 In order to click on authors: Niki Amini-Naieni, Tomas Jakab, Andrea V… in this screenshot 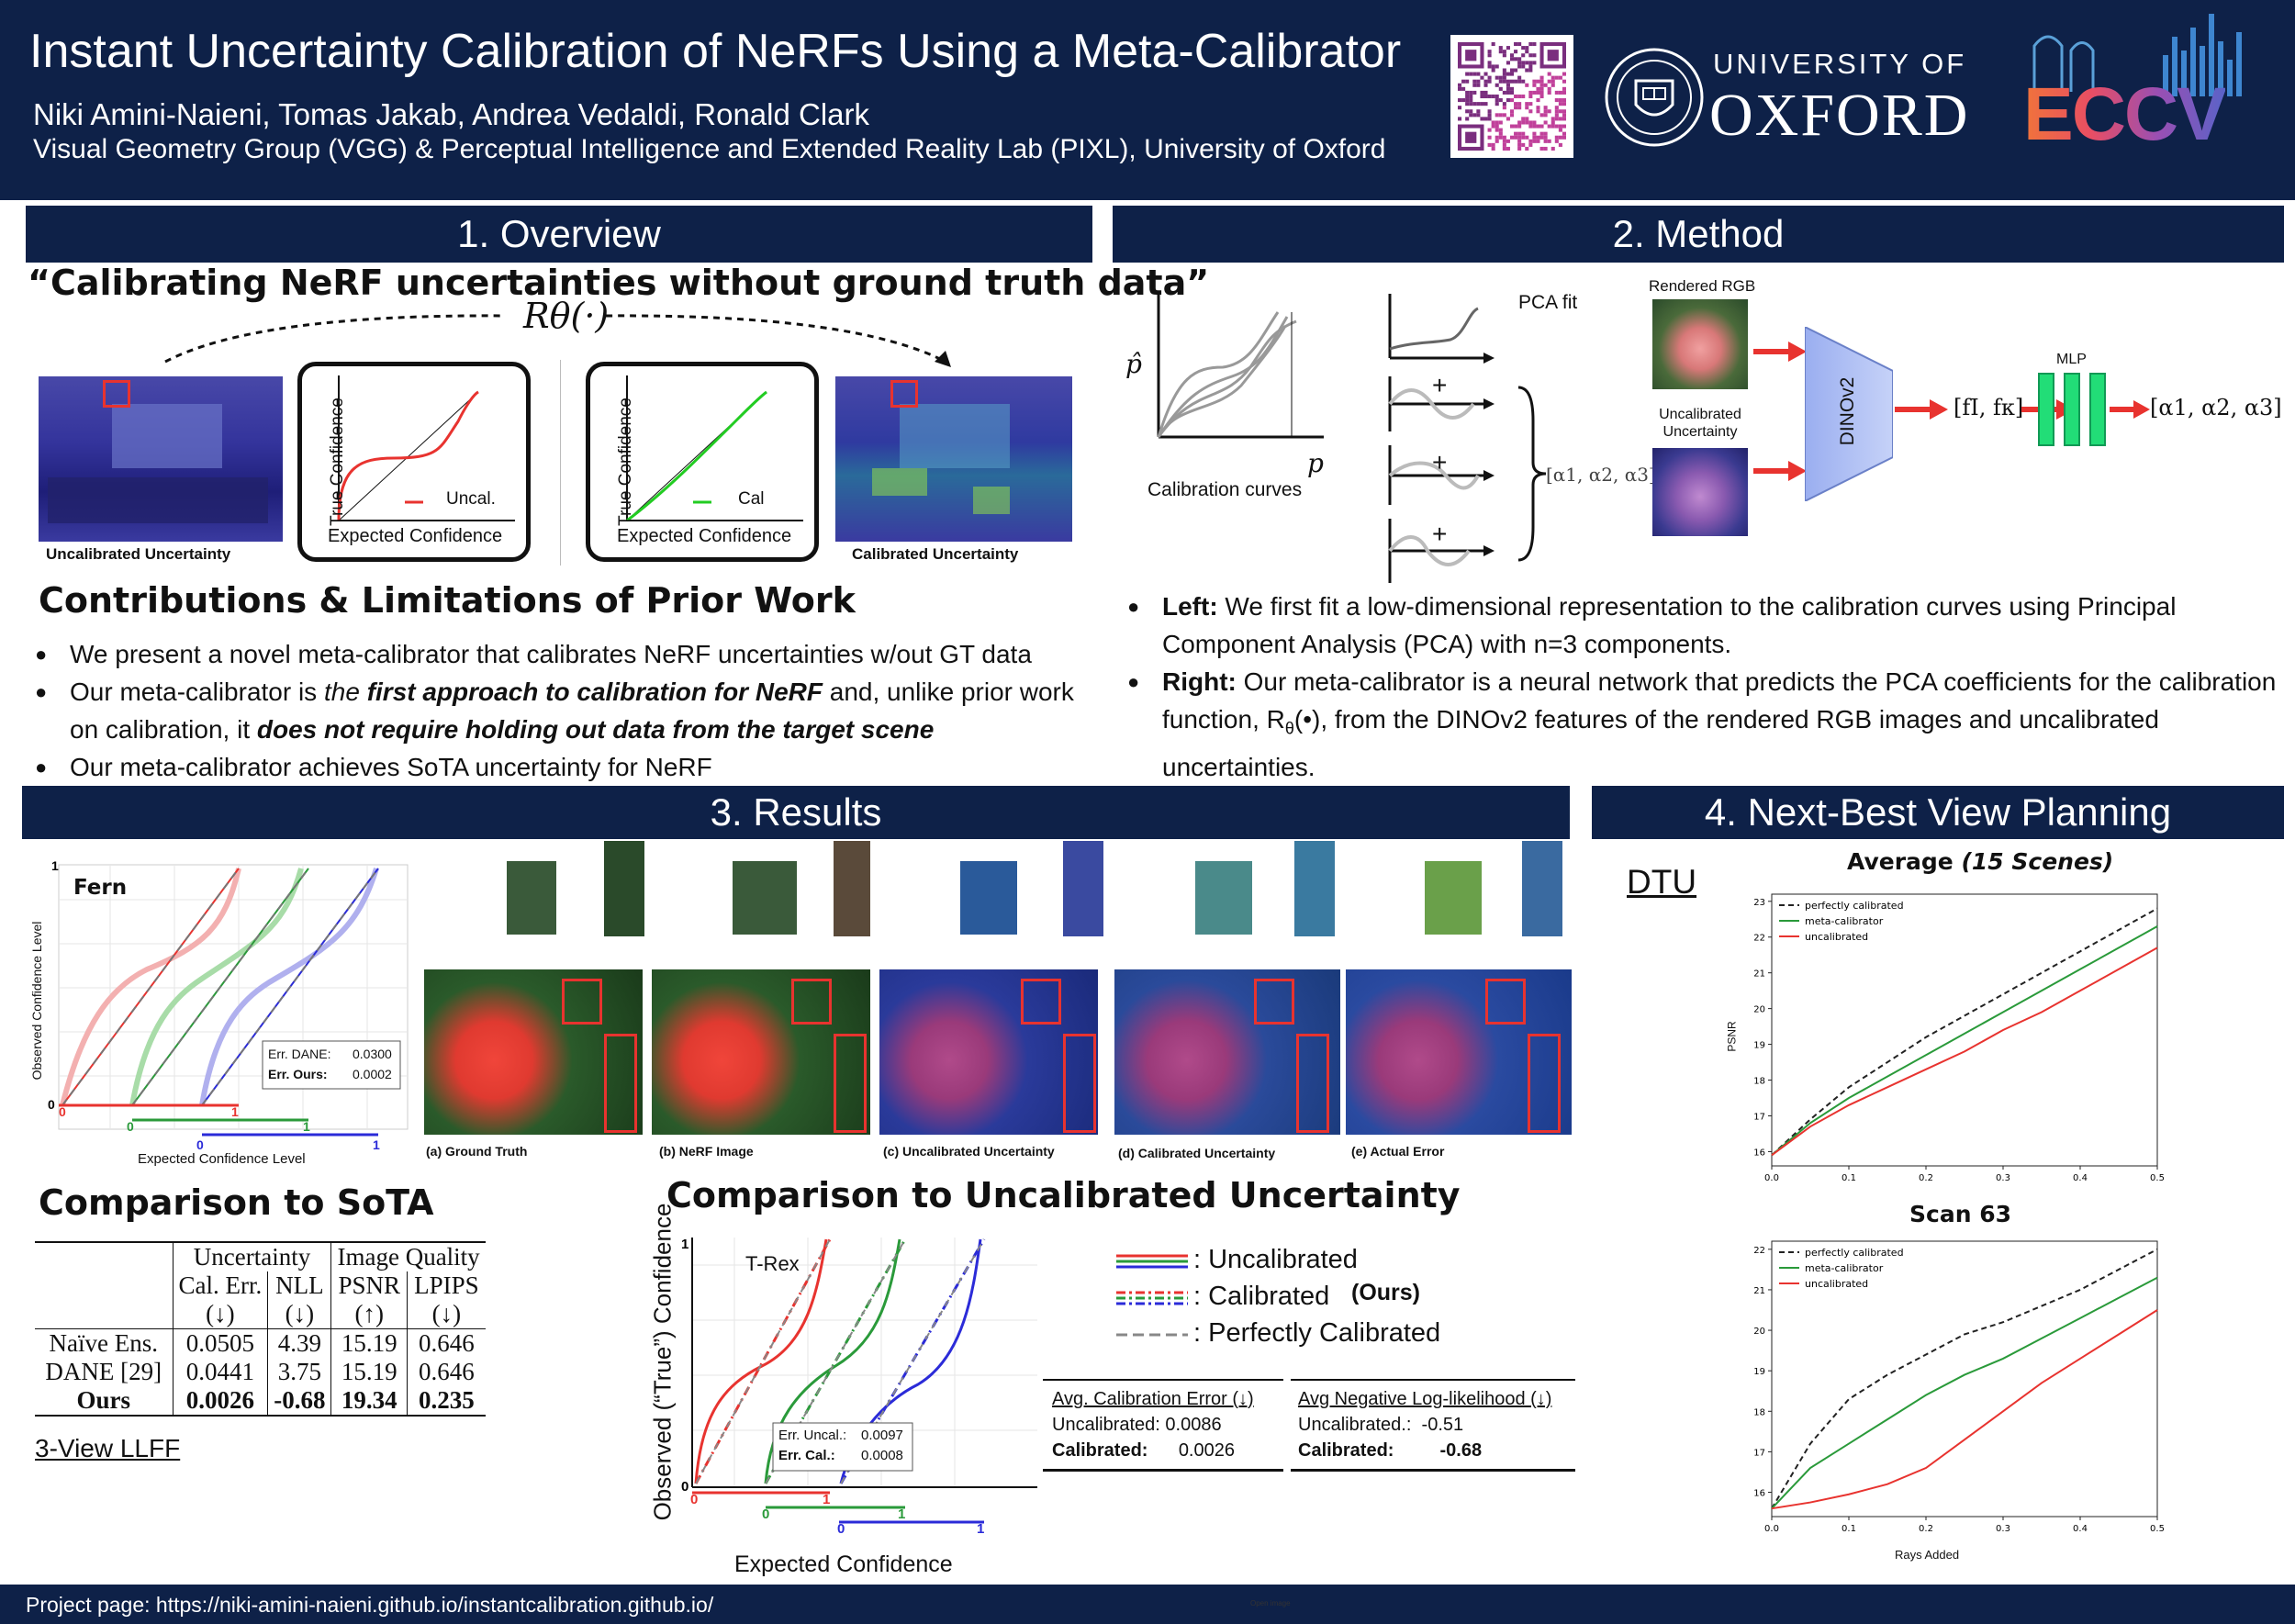, I will do `click(451, 114)`.